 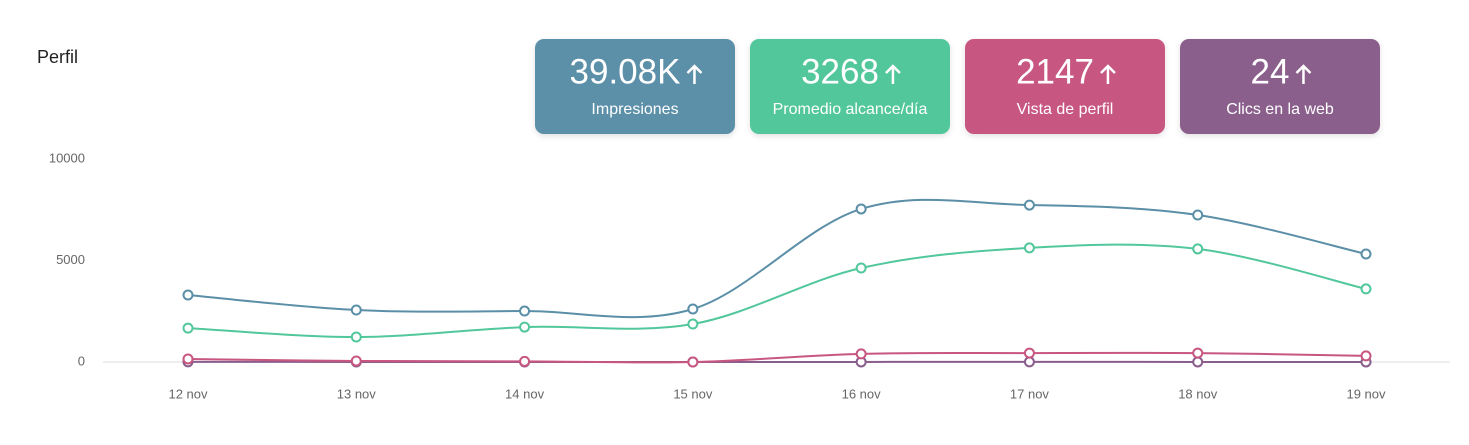 I want to click on x-tick-label: 12 nov, so click(x=188, y=393).